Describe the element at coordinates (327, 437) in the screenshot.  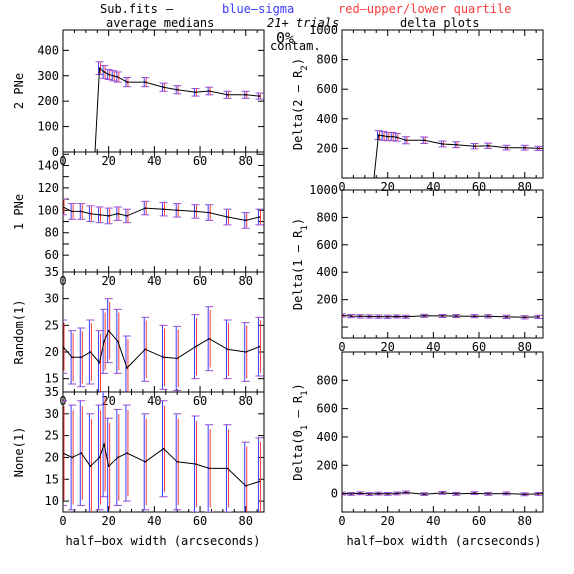
I see `y-tick-label: 400` at that location.